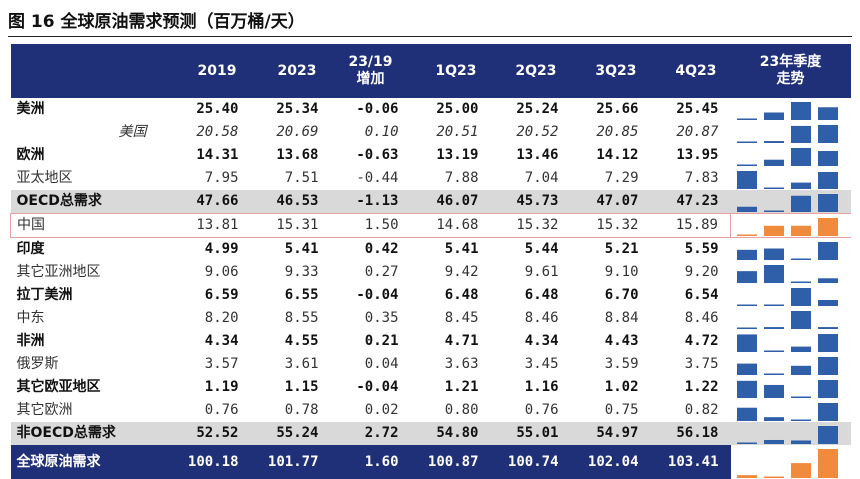 The height and width of the screenshot is (479, 860). What do you see at coordinates (701, 318) in the screenshot?
I see `cell-4q23: 8.46` at bounding box center [701, 318].